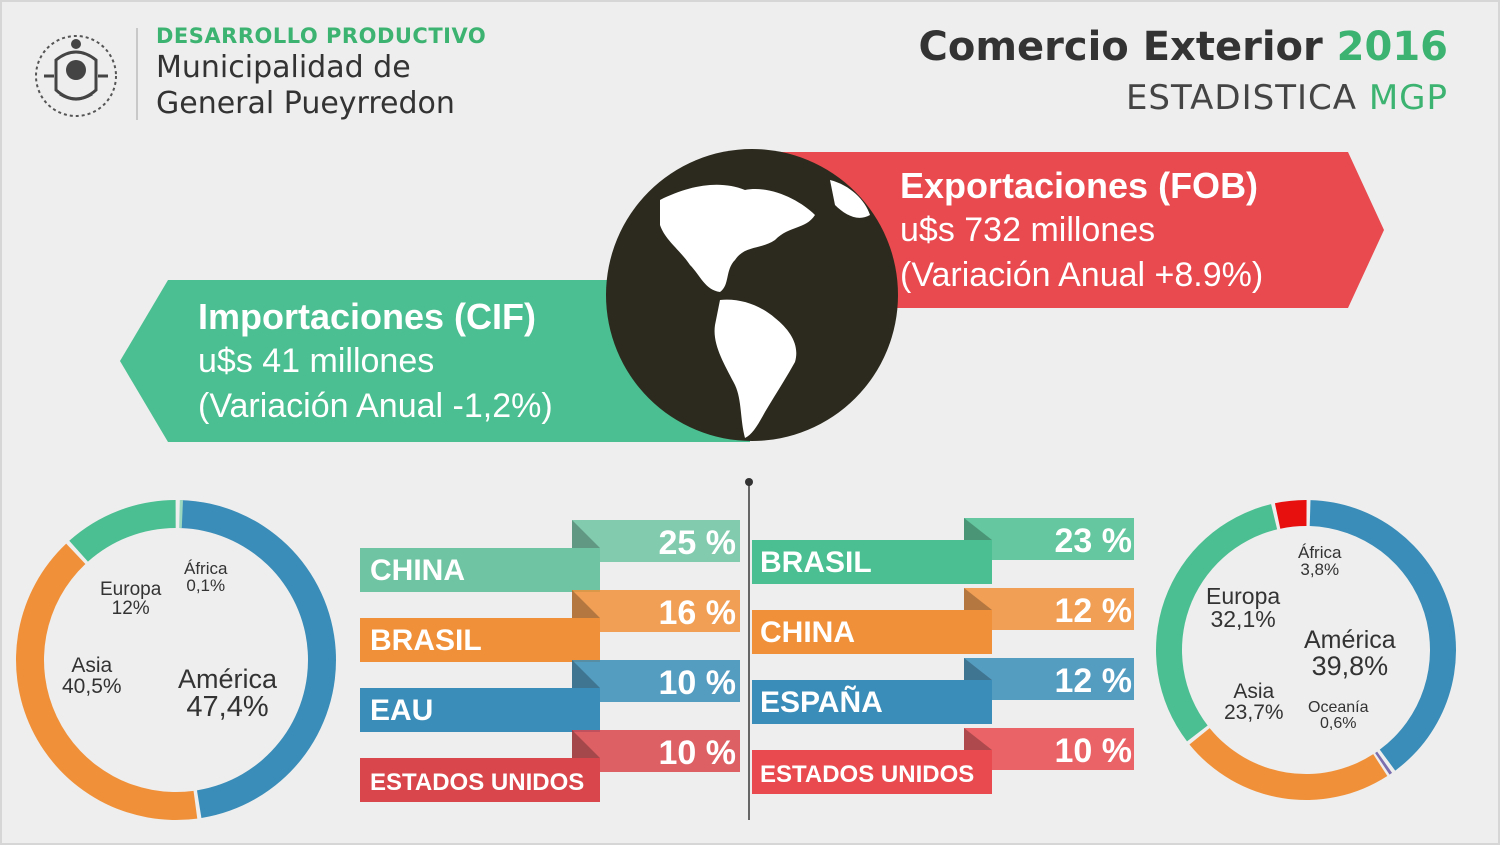  Describe the element at coordinates (749, 482) in the screenshot. I see `center-divider-dot` at that location.